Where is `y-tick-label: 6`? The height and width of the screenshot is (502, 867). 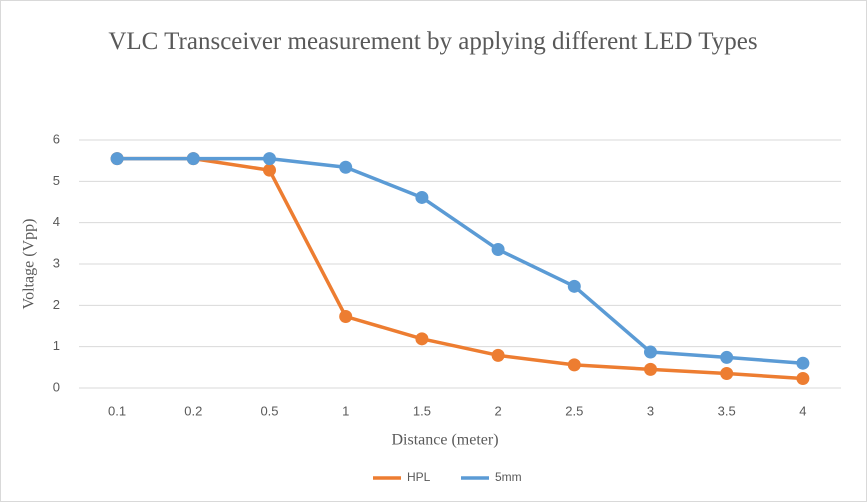 y-tick-label: 6 is located at coordinates (56, 138).